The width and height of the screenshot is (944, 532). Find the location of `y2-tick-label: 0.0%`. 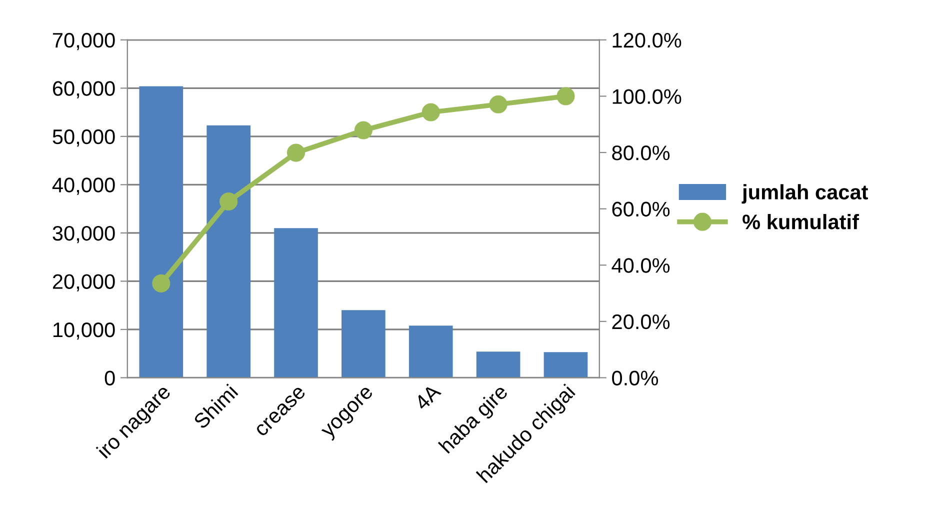

y2-tick-label: 0.0% is located at coordinates (635, 378).